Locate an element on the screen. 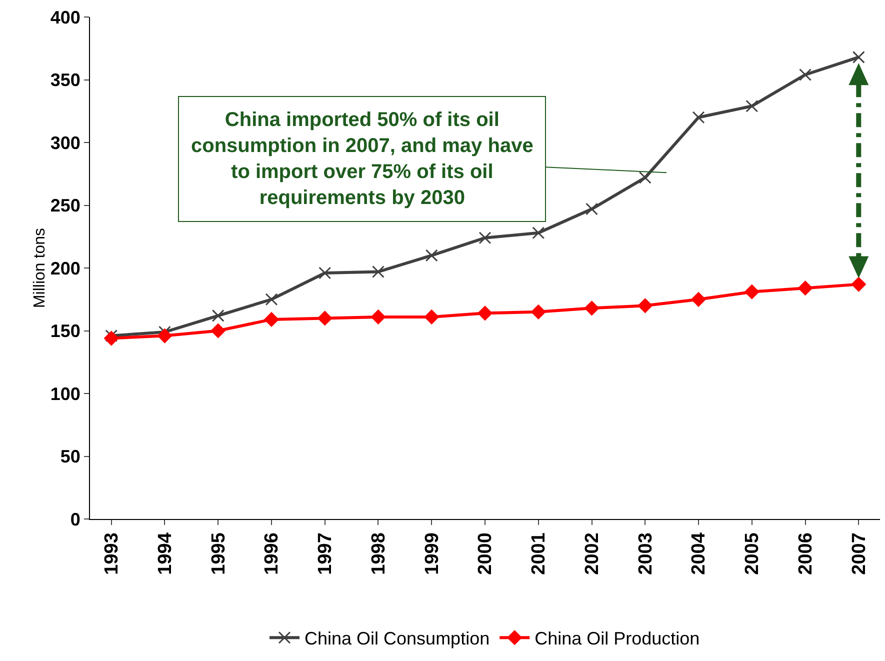 The width and height of the screenshot is (885, 661). annotation: China imported 50% of its oil consumption in 2007, and may have to import over 75% of its oil requirements by 2030 is located at coordinates (362, 159).